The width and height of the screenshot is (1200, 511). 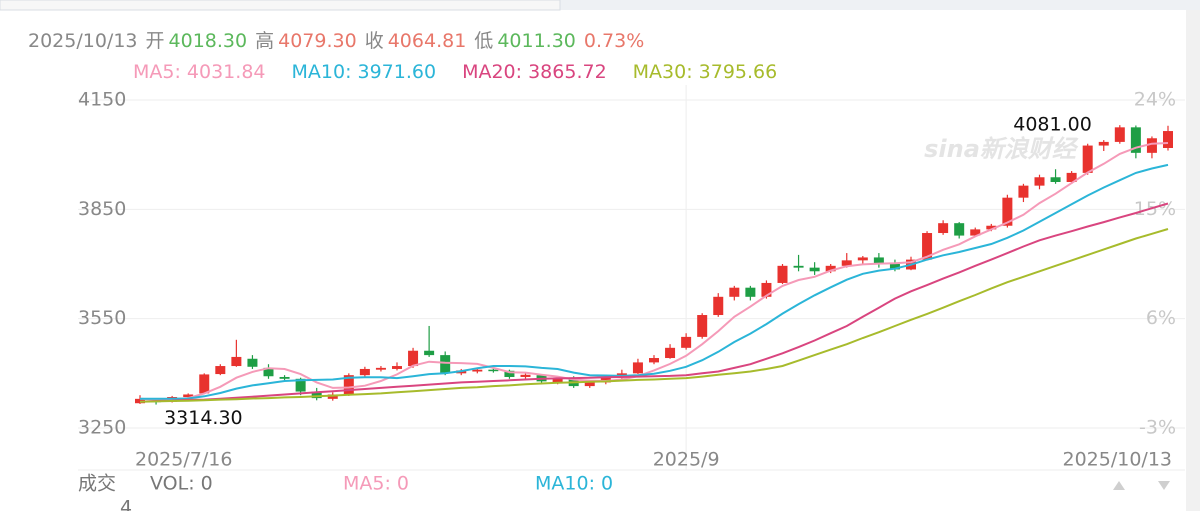 What do you see at coordinates (1161, 318) in the screenshot?
I see `y2-tick-label: 6%` at bounding box center [1161, 318].